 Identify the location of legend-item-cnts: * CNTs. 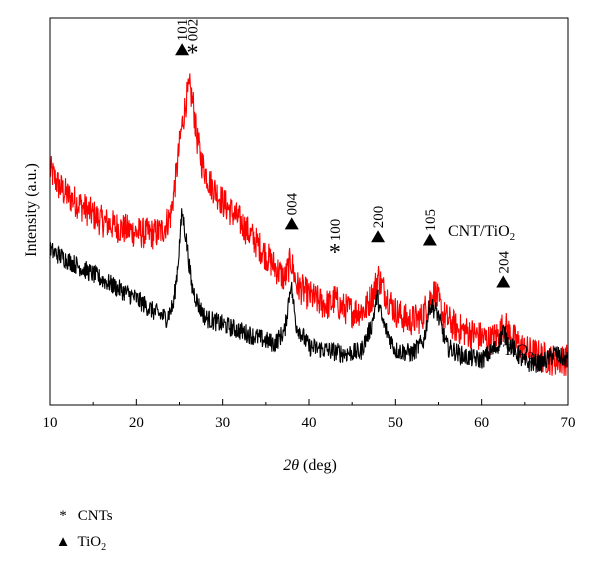
(82, 516).